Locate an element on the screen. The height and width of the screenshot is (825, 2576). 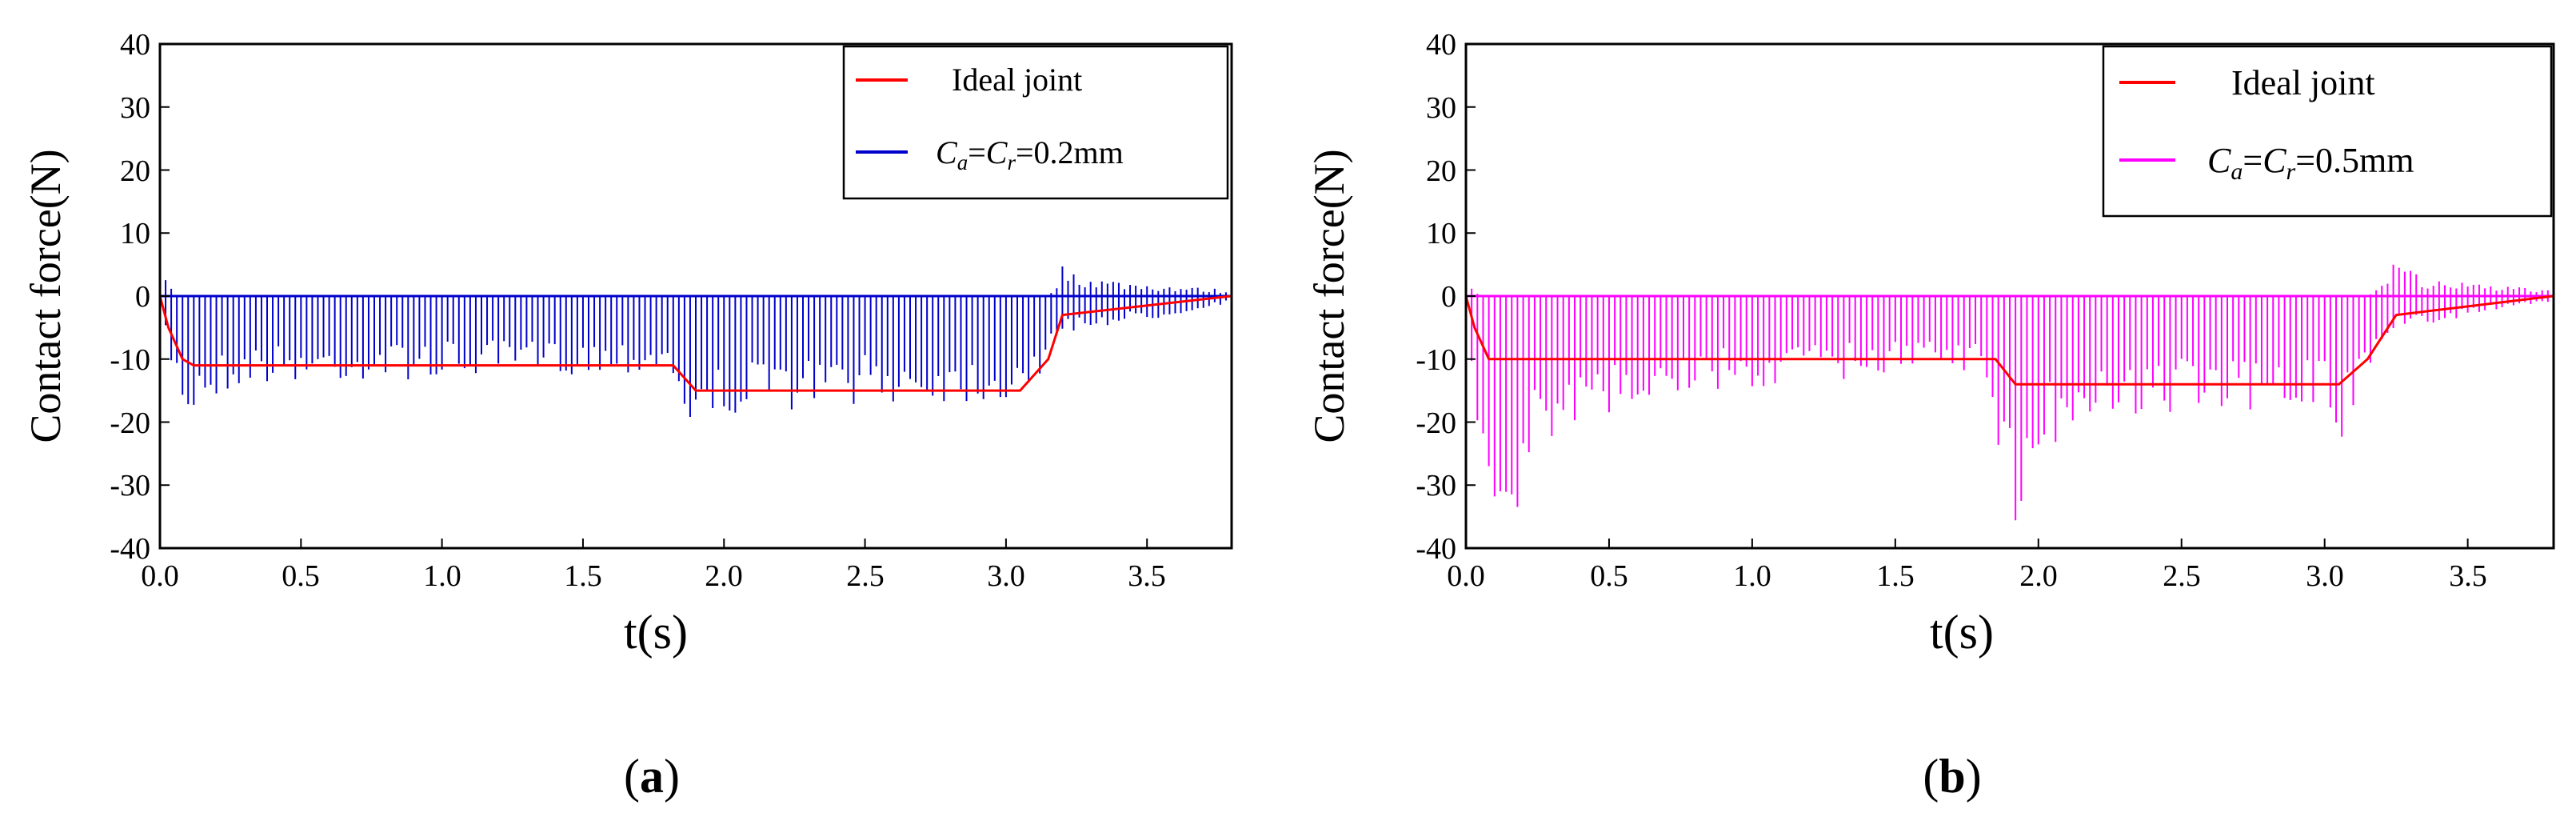
series-spikes-b is located at coordinates (2010, 392).